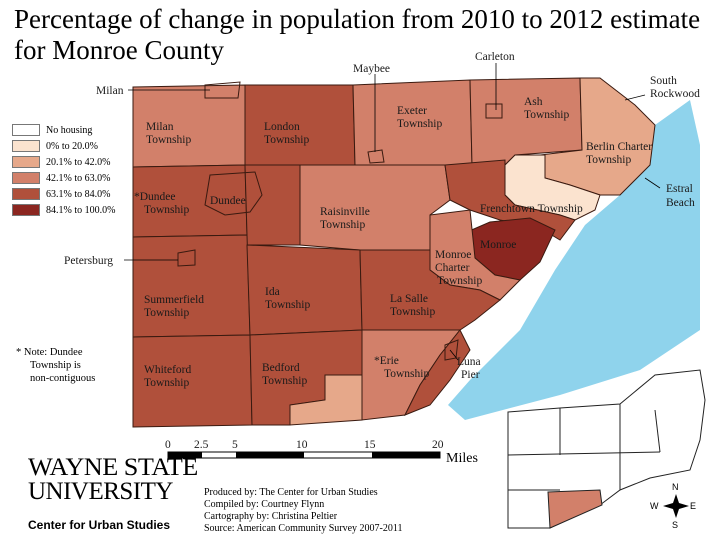 This screenshot has height=540, width=720. Describe the element at coordinates (72, 146) in the screenshot. I see `legend-label: 0% to 20.0%` at that location.